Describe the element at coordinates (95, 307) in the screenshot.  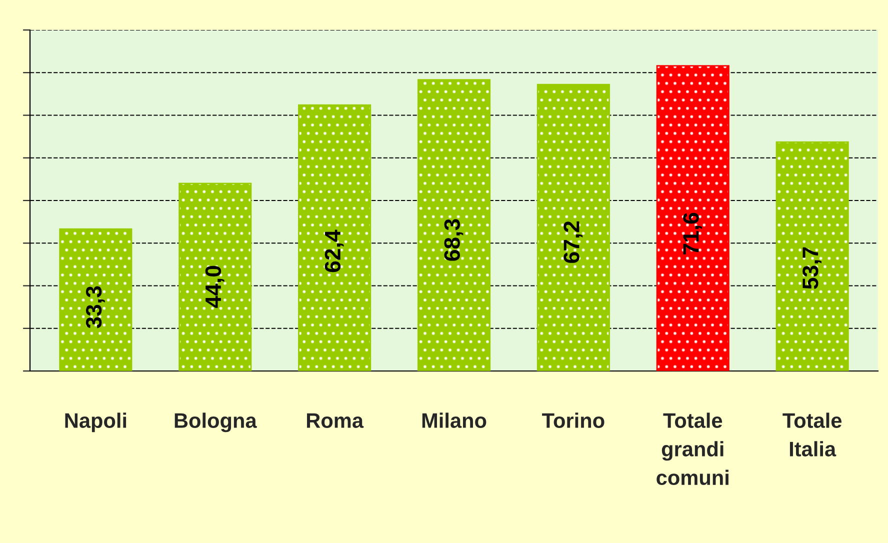
I see `data-label: 33,3` at that location.